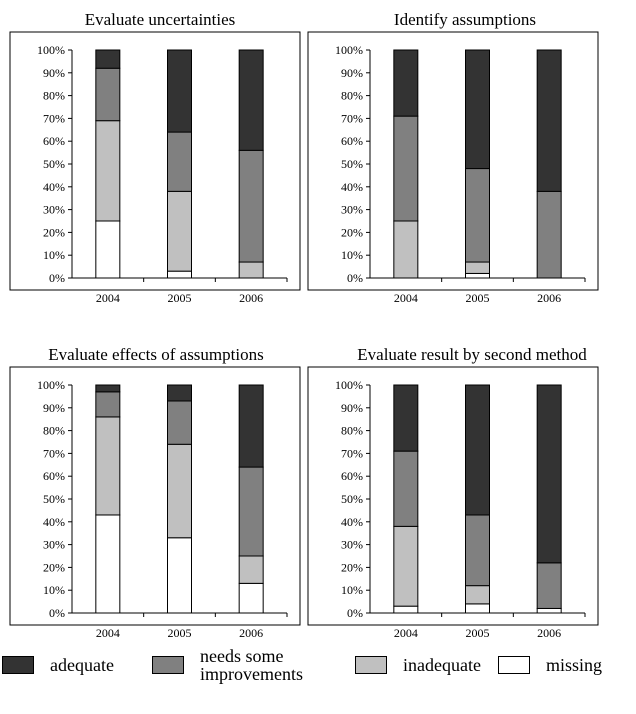 The height and width of the screenshot is (714, 636). I want to click on legend-item-adequate: adequate, so click(58, 665).